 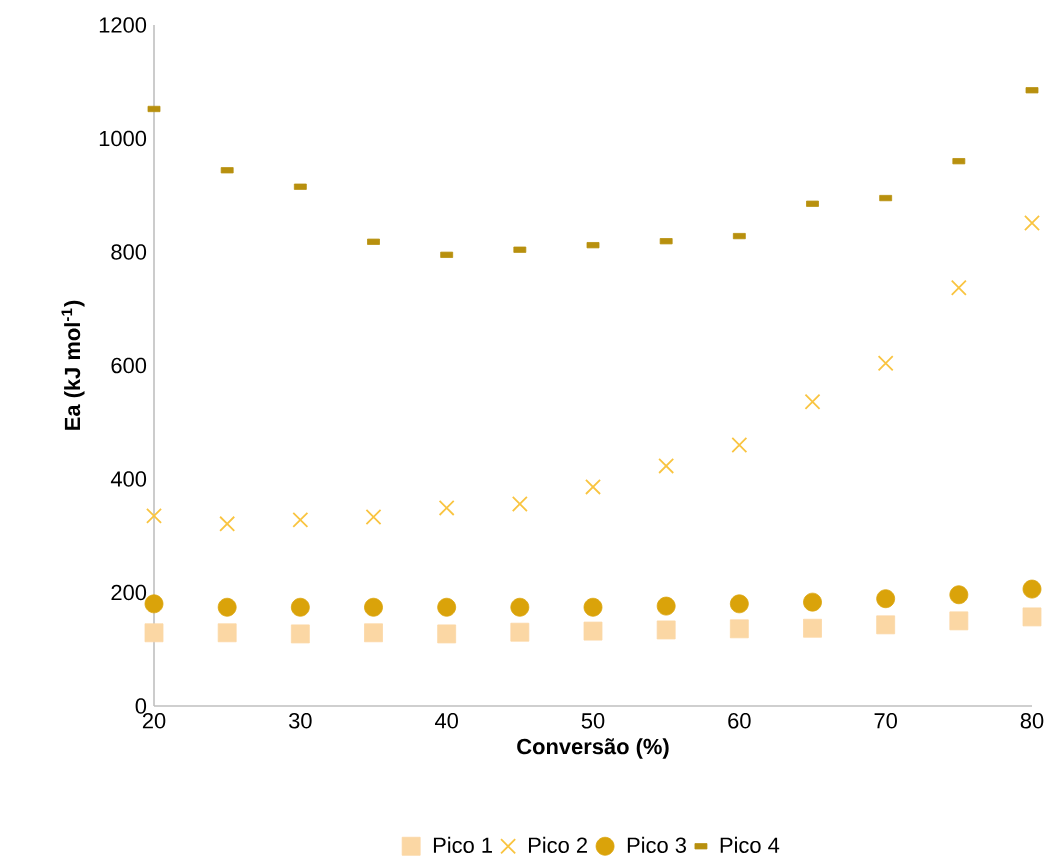 What do you see at coordinates (656, 845) in the screenshot?
I see `legend-label: Pico 3` at bounding box center [656, 845].